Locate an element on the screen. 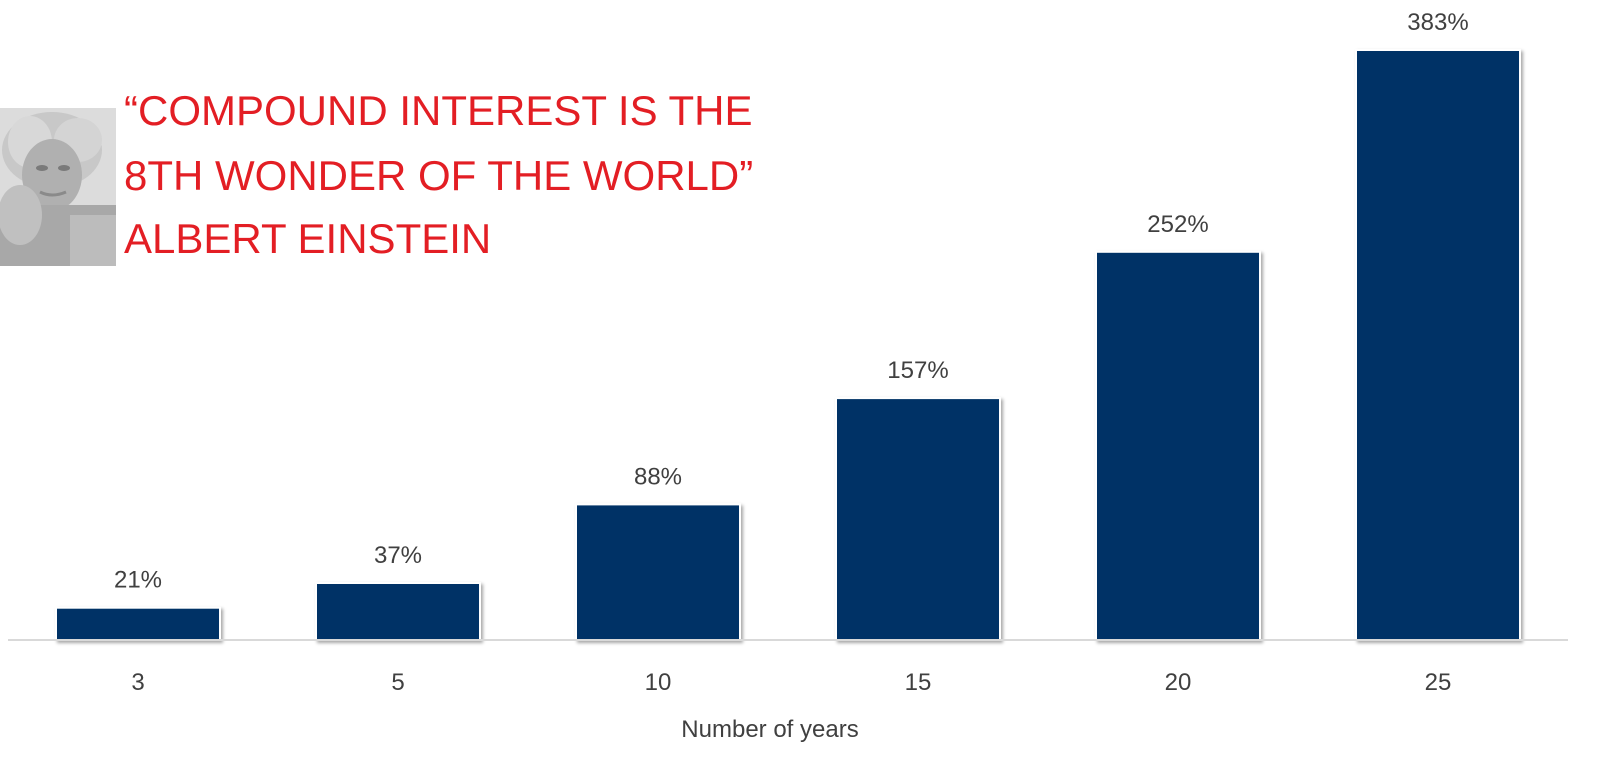 This screenshot has height=770, width=1623. x-tick-label-25: 25 is located at coordinates (1438, 682).